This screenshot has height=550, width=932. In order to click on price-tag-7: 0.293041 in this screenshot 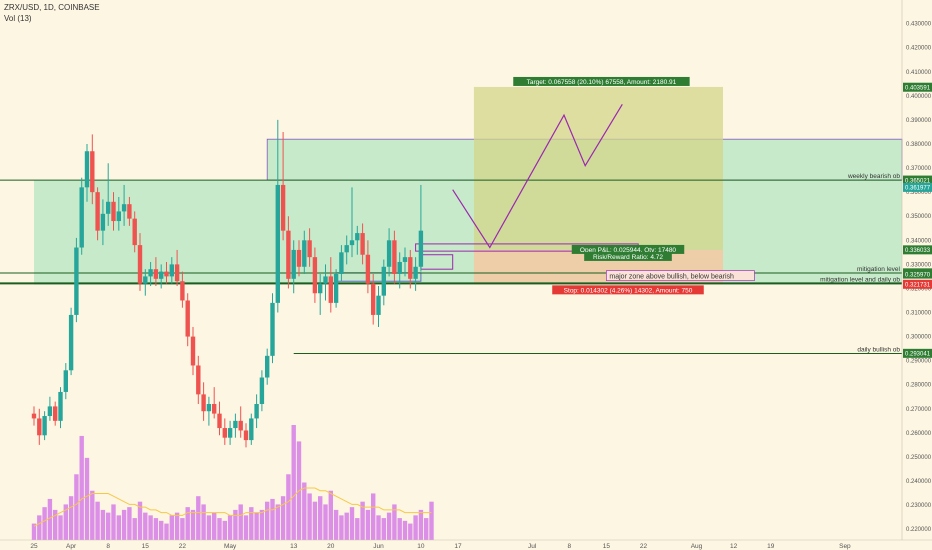, I will do `click(918, 355)`.